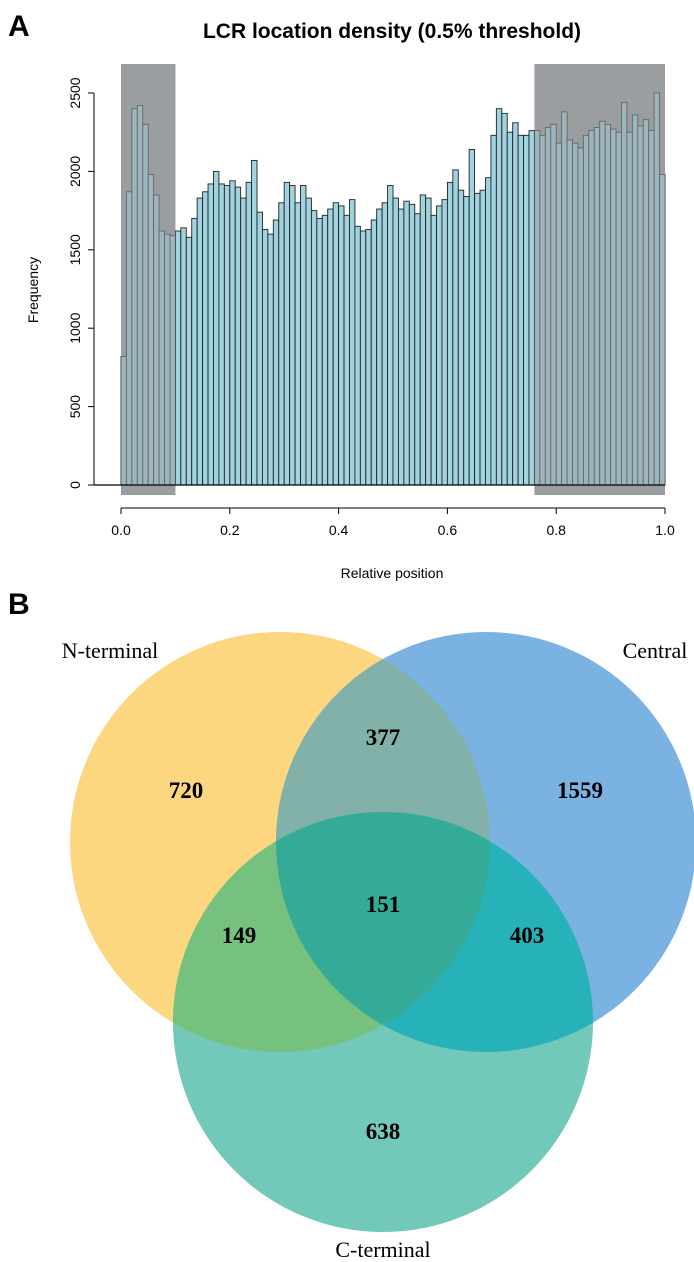 This screenshot has height=1262, width=694. What do you see at coordinates (580, 790) in the screenshot?
I see `venn-count-central-only: 1559` at bounding box center [580, 790].